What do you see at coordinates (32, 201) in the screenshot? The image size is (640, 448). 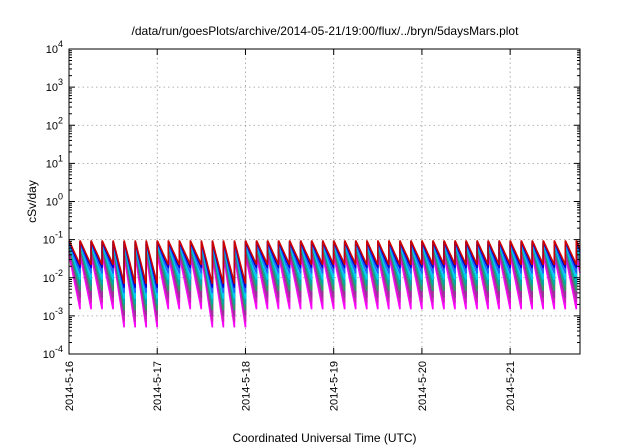 I see `y-axis-label: cSv/day` at bounding box center [32, 201].